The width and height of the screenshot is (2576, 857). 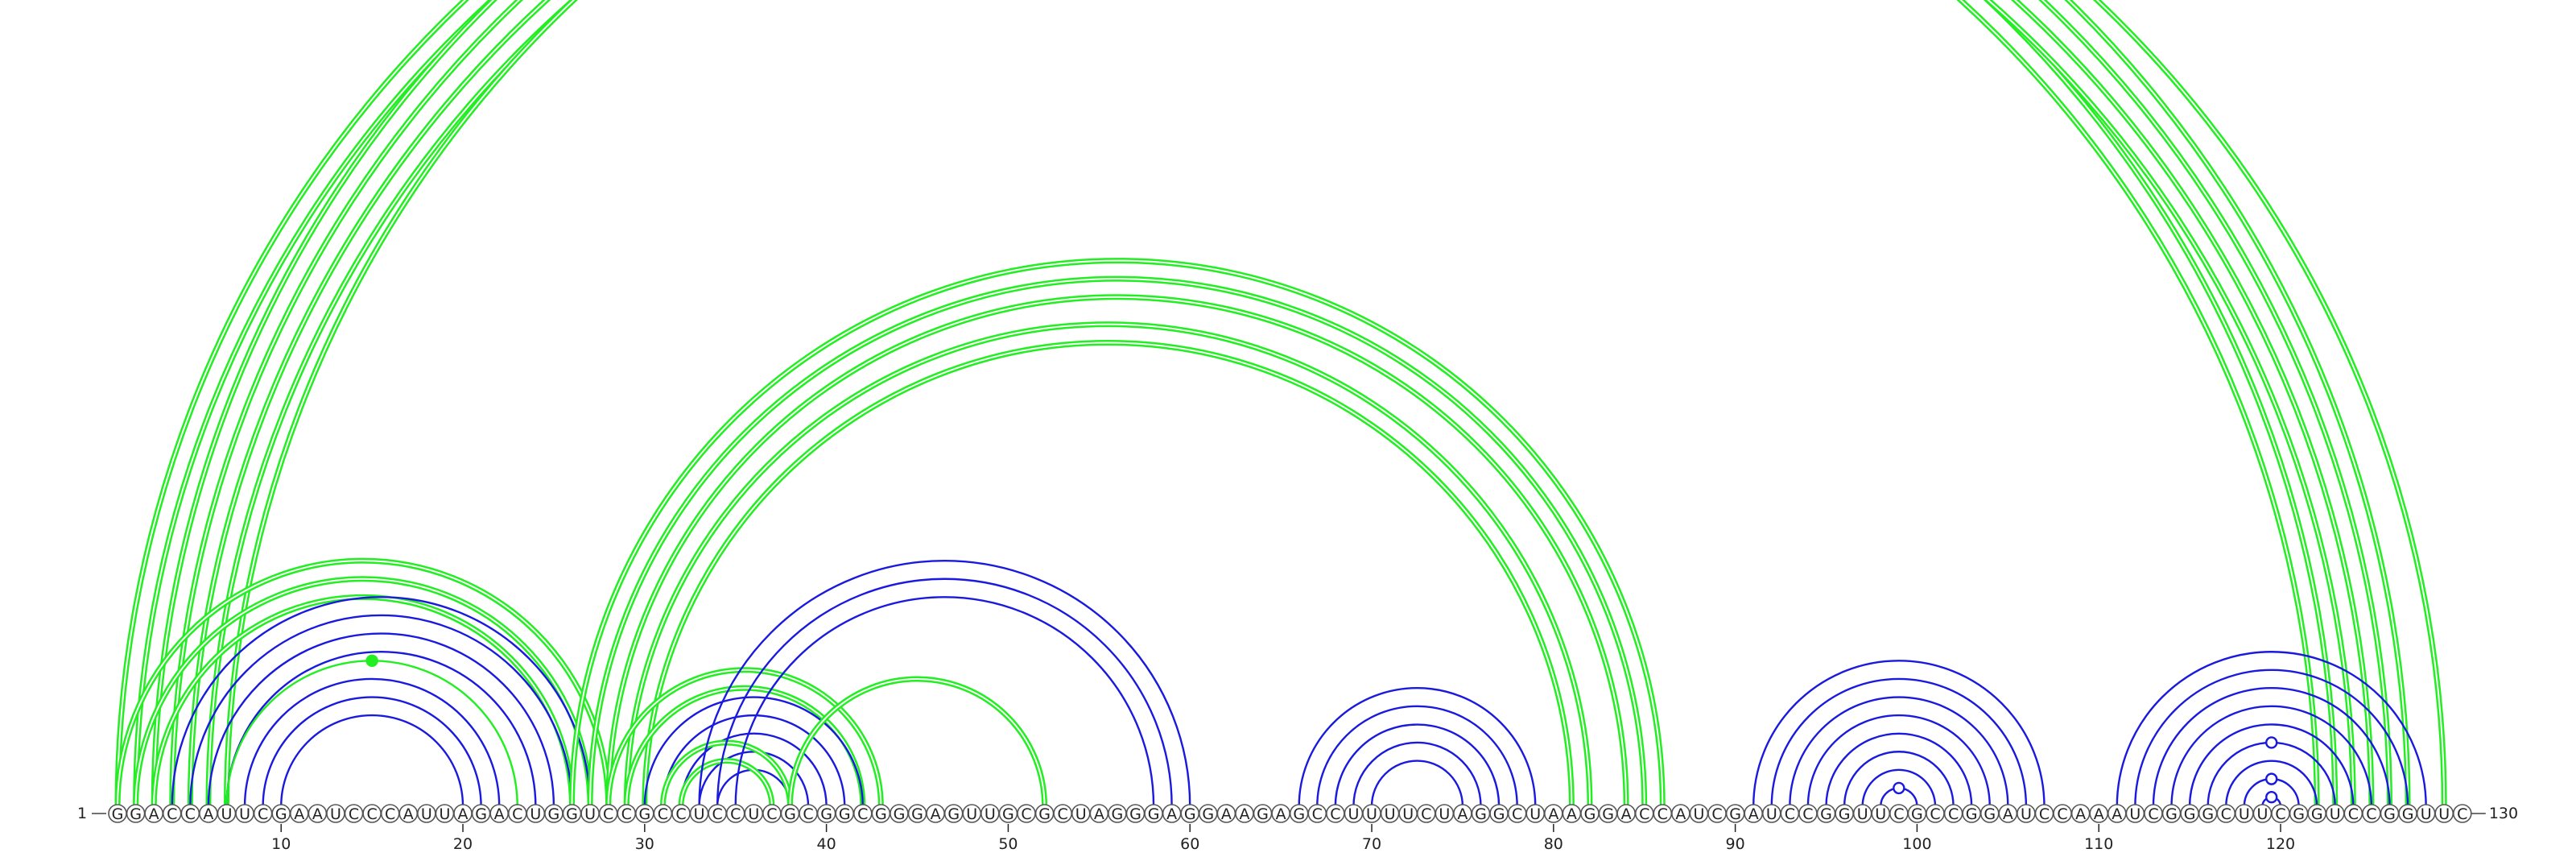 What do you see at coordinates (2134, 814) in the screenshot?
I see `nucleotide-letter-112: U` at bounding box center [2134, 814].